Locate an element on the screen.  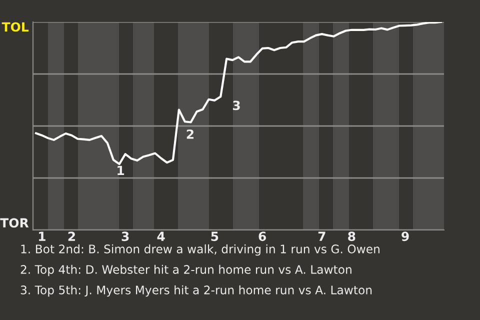
text: 1. Bot 2nd: B. Simon drew a walk, driving in 1 run vs G. Owen is located at coordinates (200, 250).